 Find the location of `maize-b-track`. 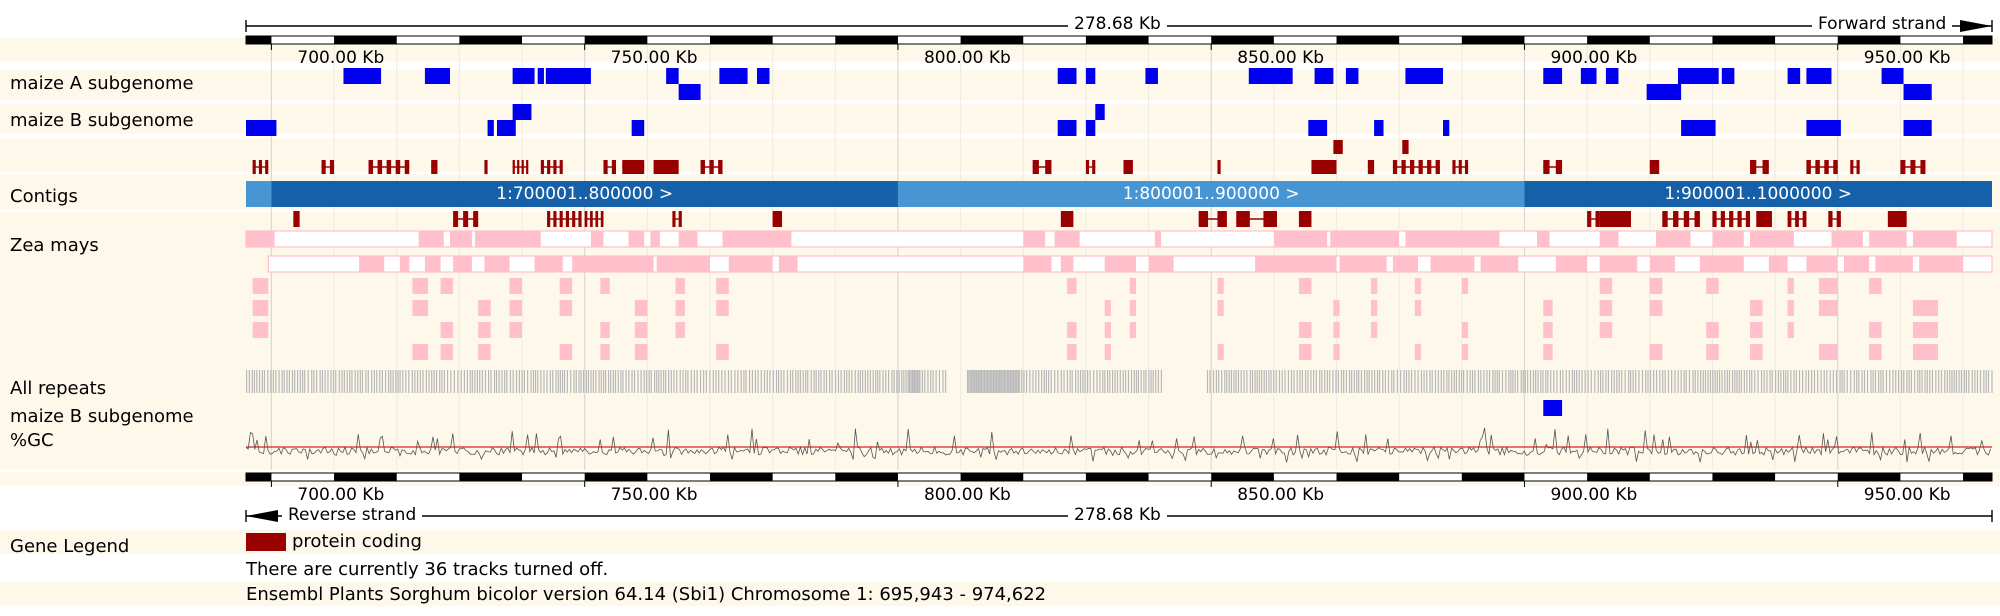

maize-b-track is located at coordinates (1089, 120).